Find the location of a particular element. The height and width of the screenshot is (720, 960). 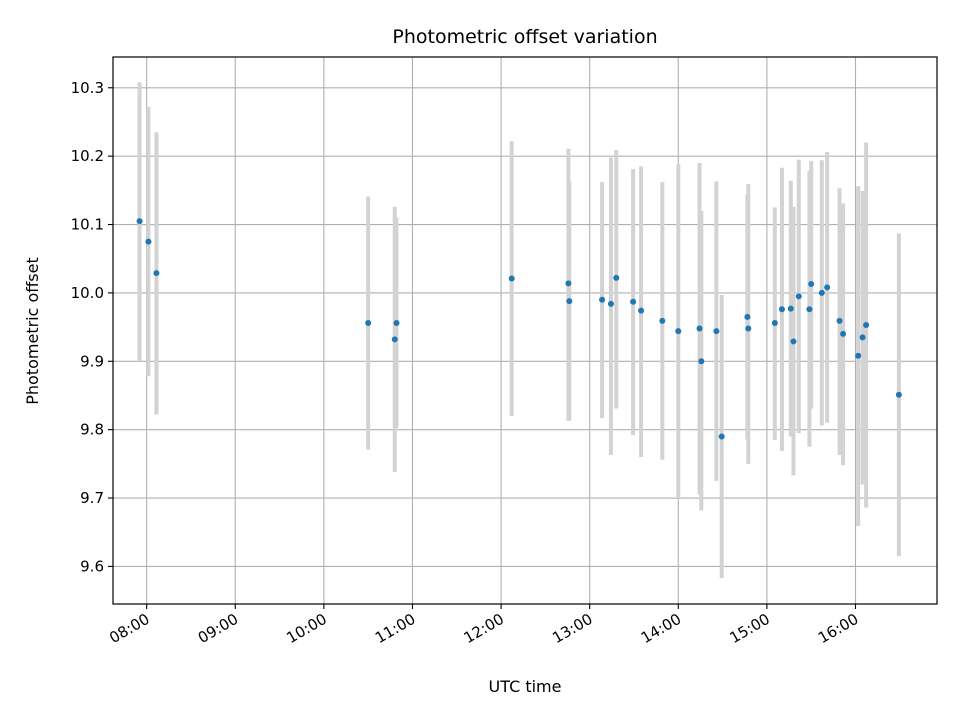

y-axis-label: Photometric offset is located at coordinates (32, 331).